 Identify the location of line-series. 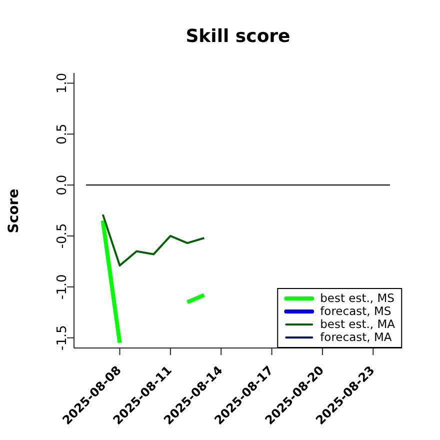
(154, 240).